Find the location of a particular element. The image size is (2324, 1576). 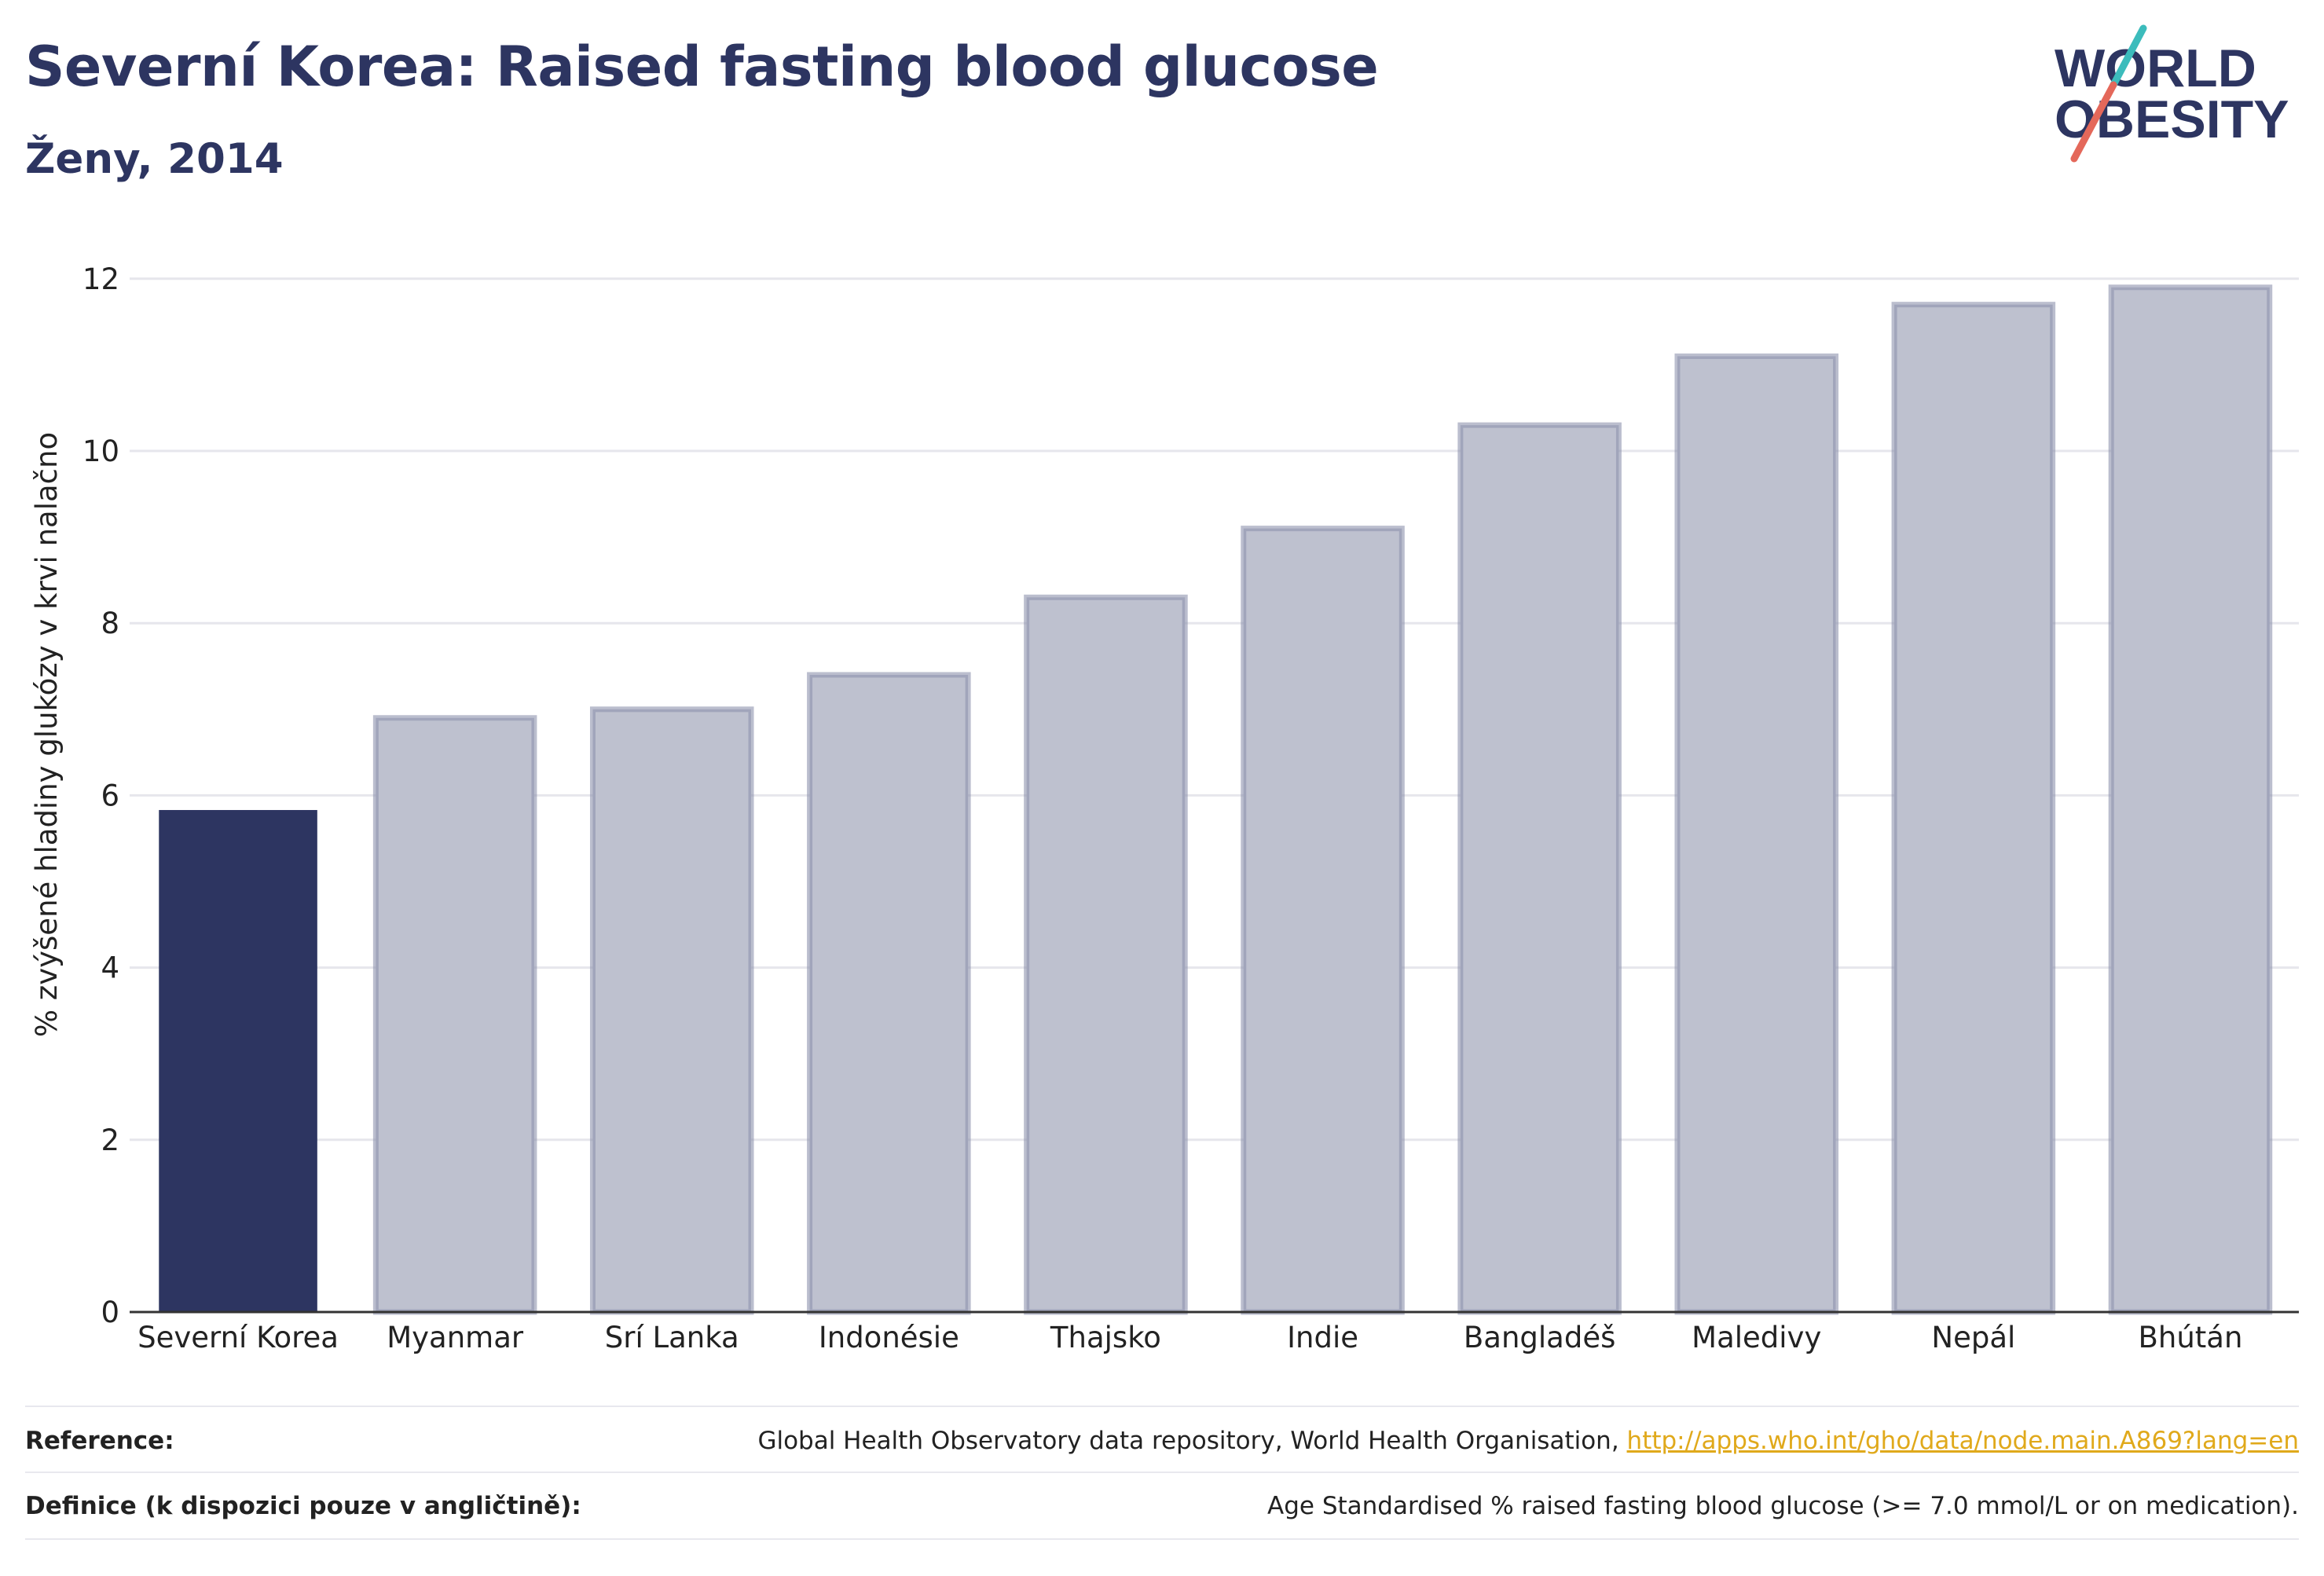

x-tick-label: Severní Korea is located at coordinates (238, 1337).